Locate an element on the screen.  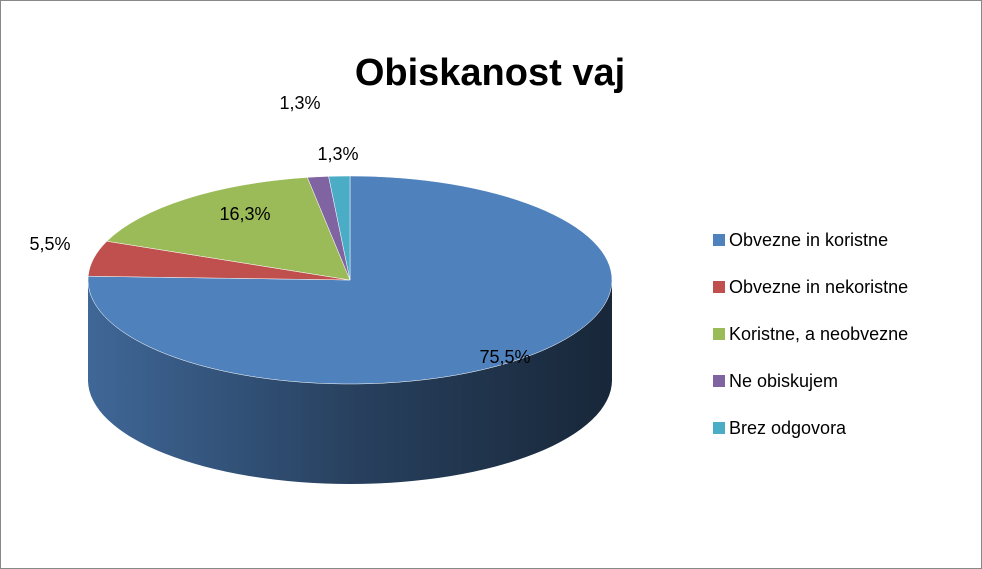
data-label: 5,5% is located at coordinates (49, 244).